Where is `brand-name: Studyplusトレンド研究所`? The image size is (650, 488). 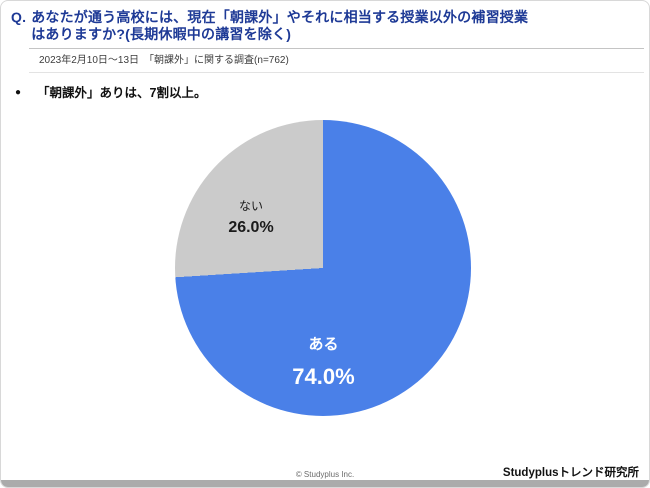
brand-name: Studyplusトレンド研究所 is located at coordinates (570, 473).